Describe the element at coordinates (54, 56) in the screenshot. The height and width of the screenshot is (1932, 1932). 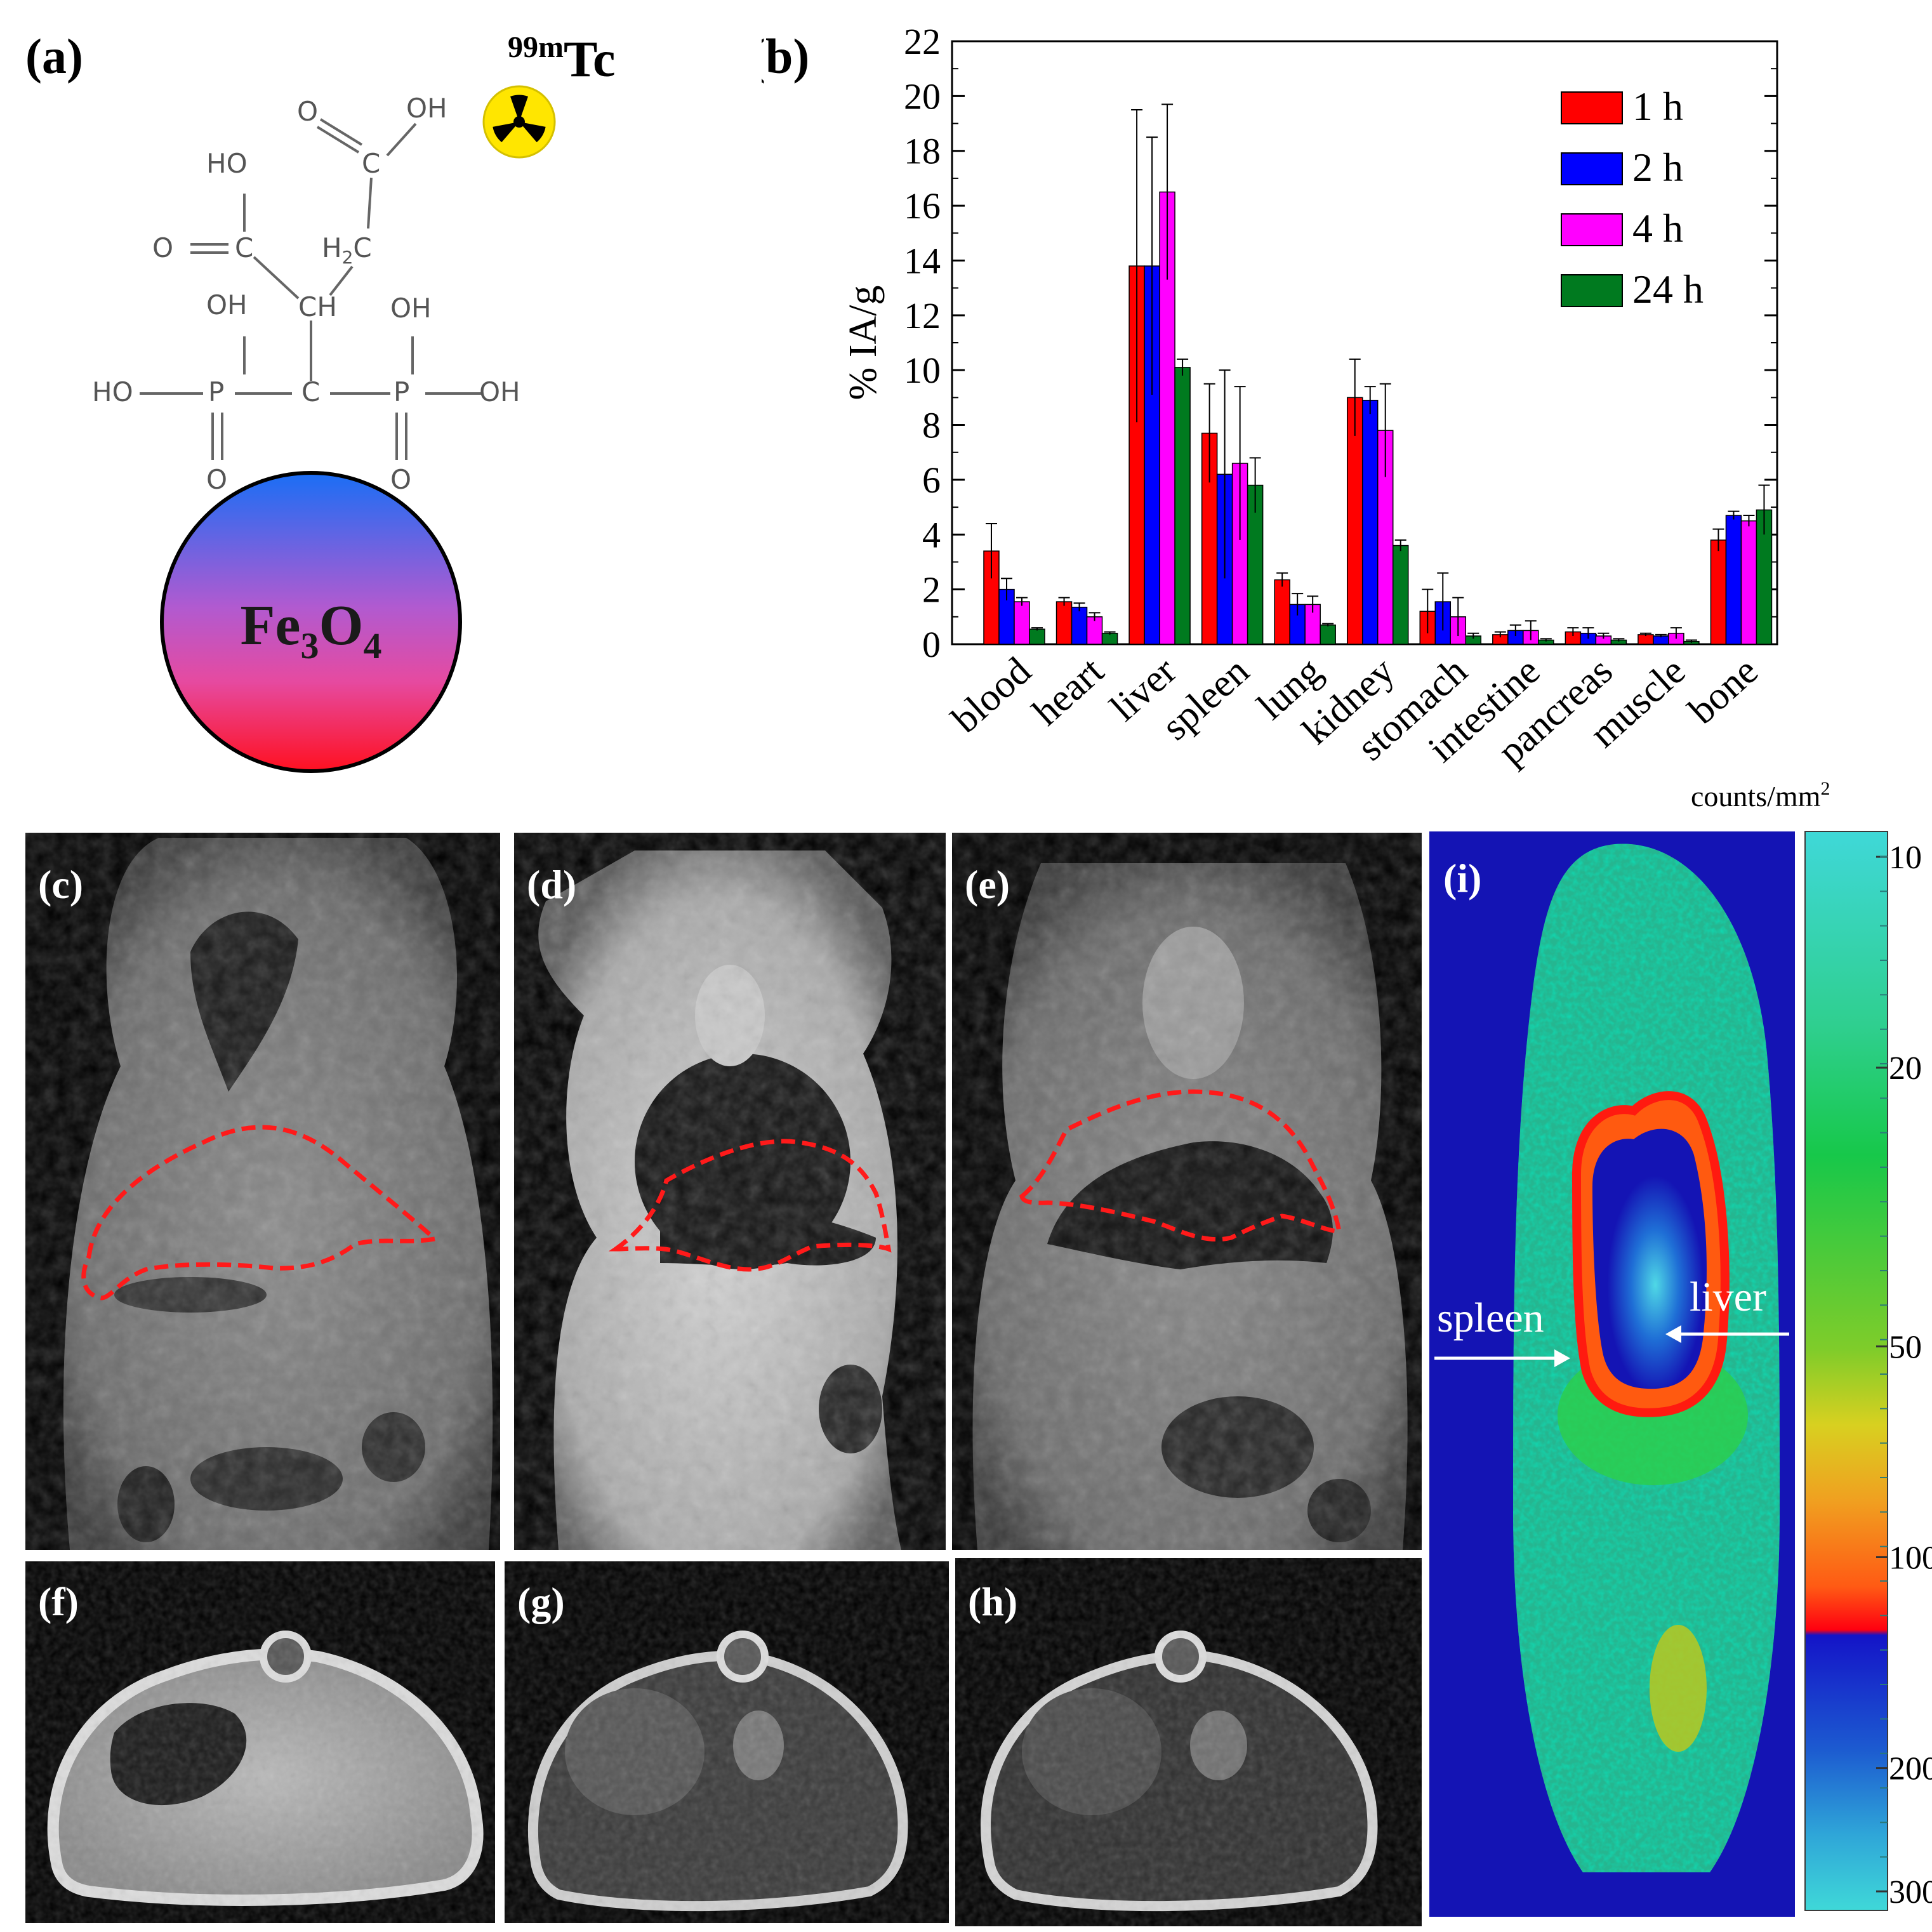
I see `panel-label-a: (a)` at that location.